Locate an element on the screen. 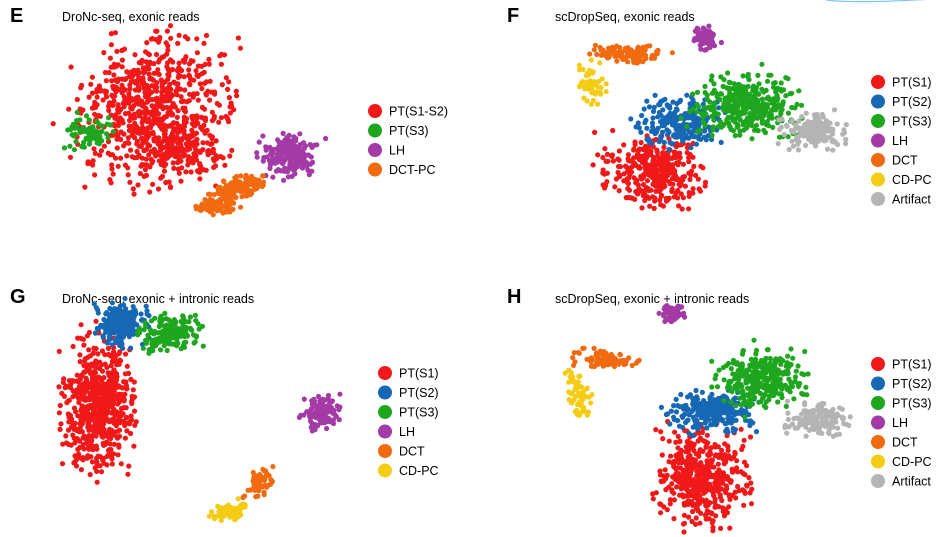 This screenshot has width=950, height=537. legend-swatch-pt-s3 is located at coordinates (385, 412).